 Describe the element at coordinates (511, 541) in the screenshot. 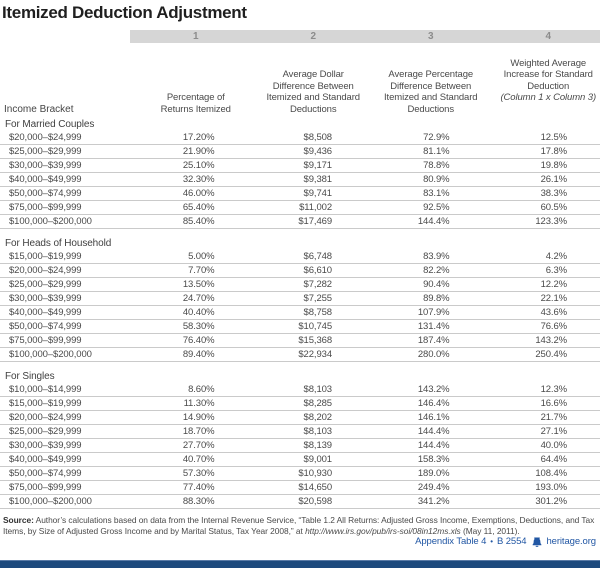

I see `credit-report-code: B 2554` at that location.